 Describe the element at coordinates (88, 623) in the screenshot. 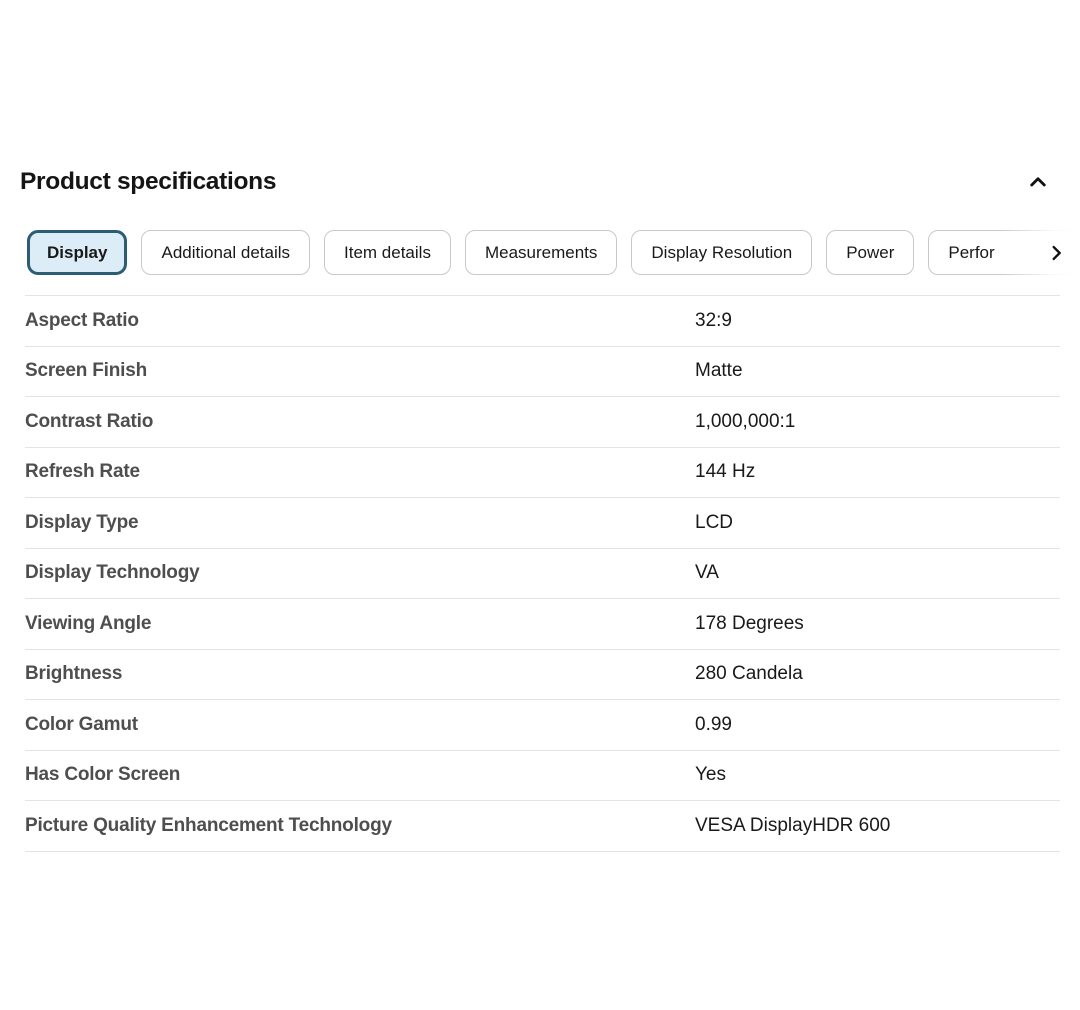

I see `spec-label: Viewing Angle` at that location.